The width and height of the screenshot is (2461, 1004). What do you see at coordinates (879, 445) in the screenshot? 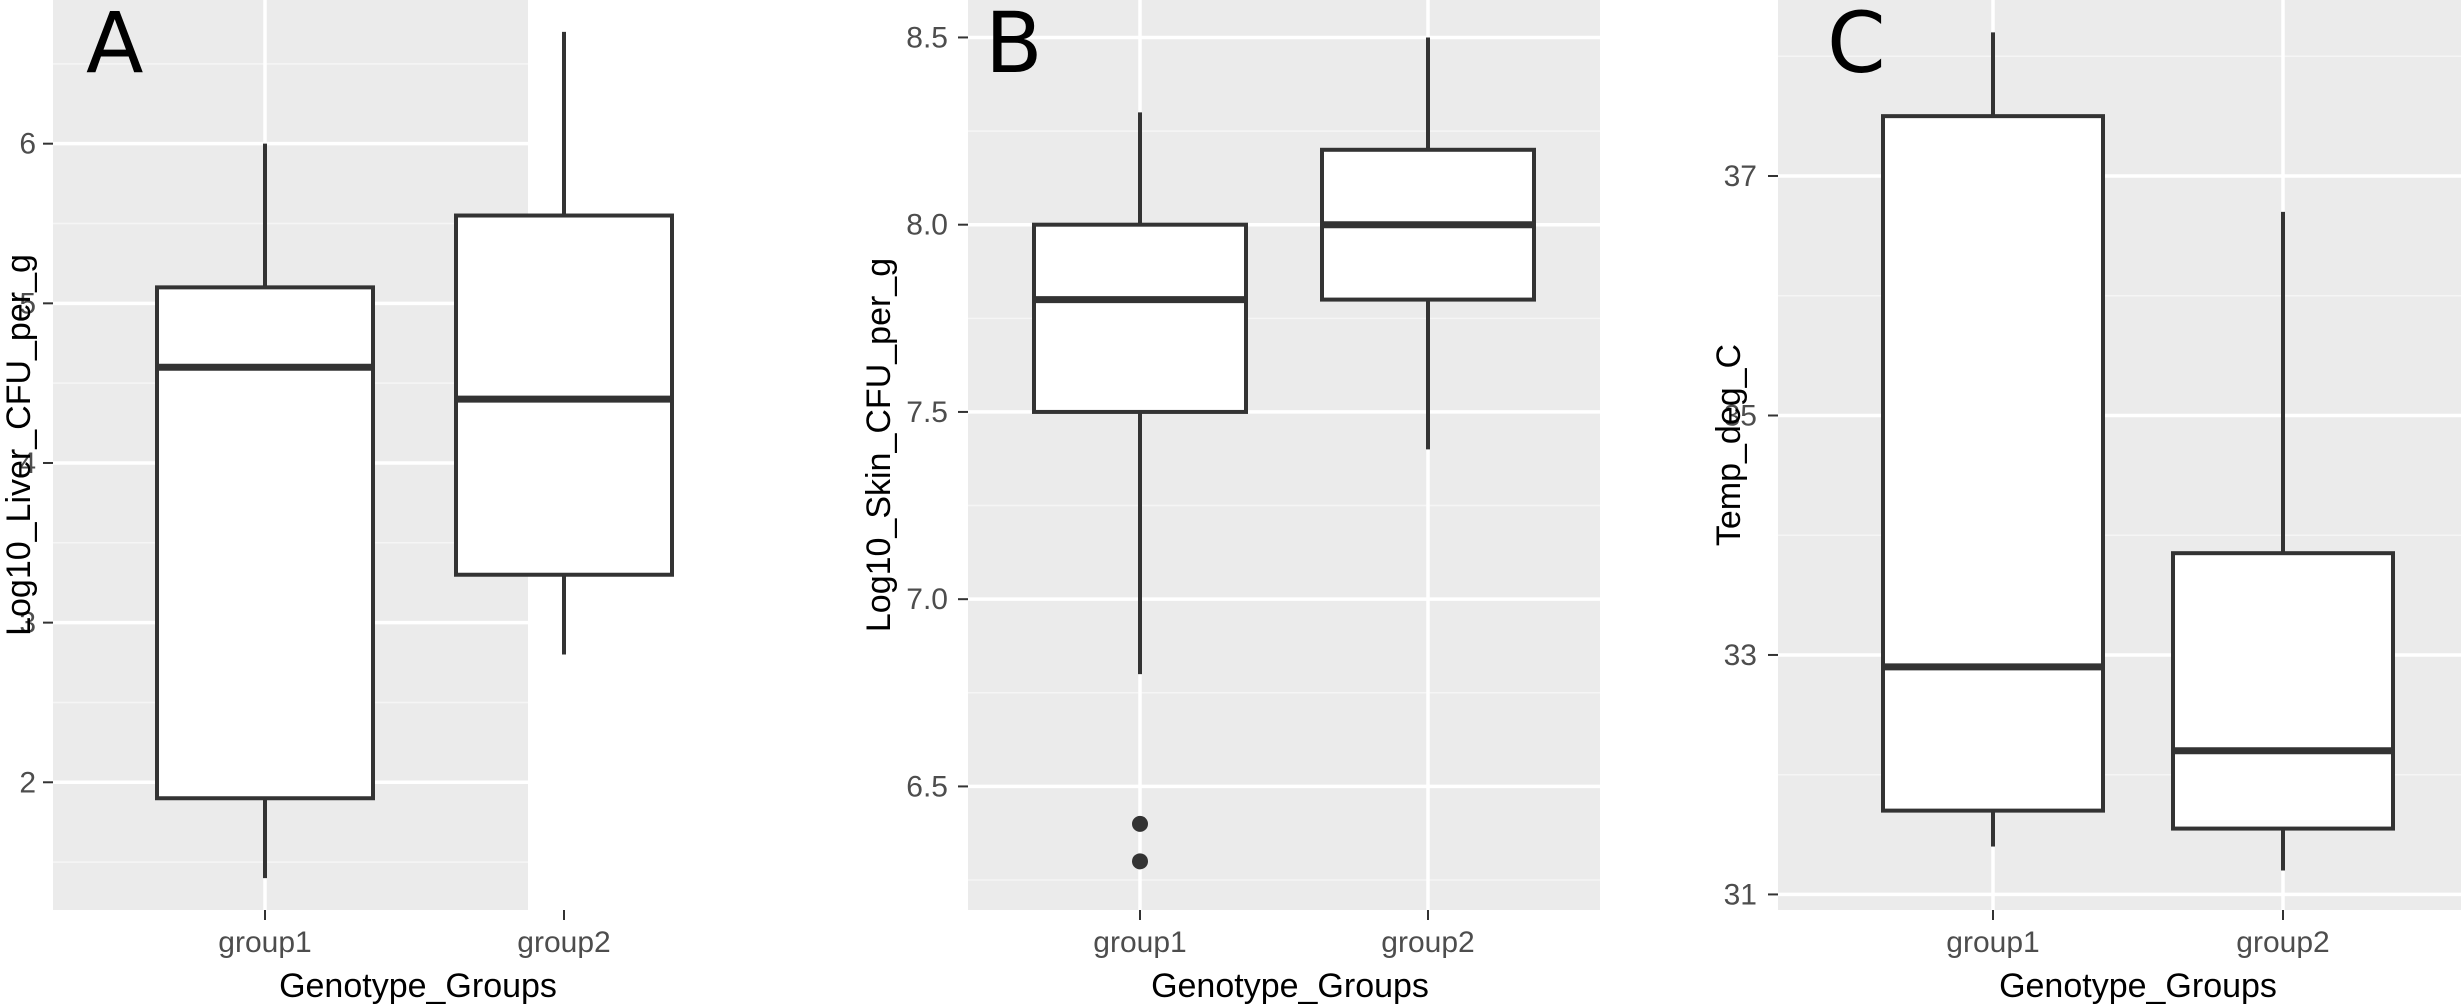
I see `y-axis-title: Log10_Skin_CFU_per_g` at bounding box center [879, 445].